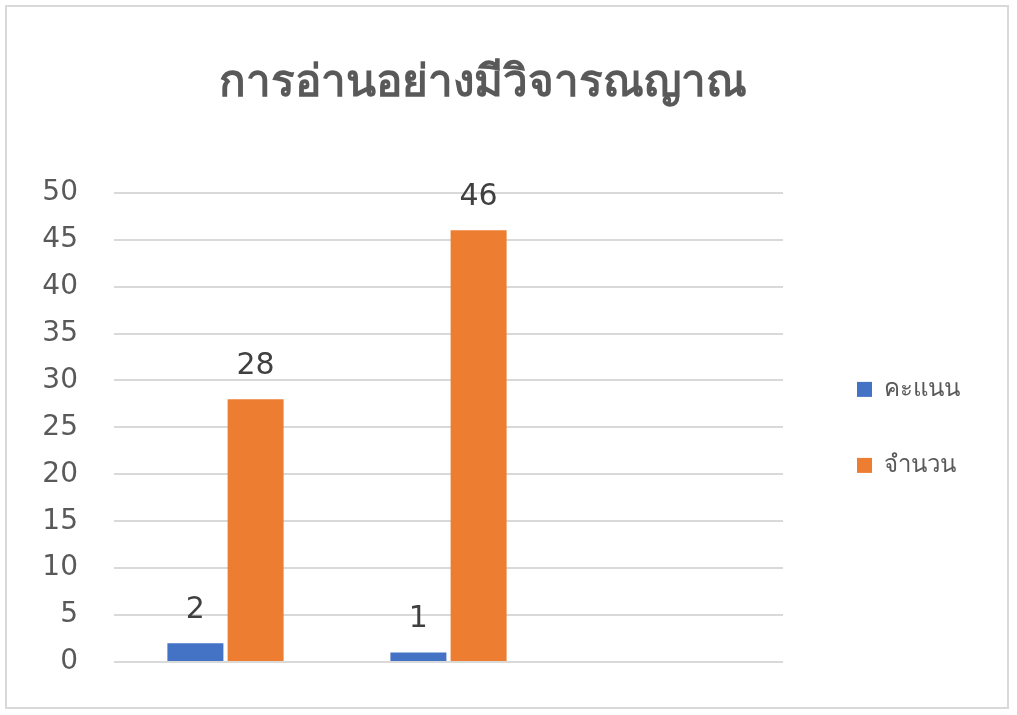 This screenshot has height=715, width=1017. Describe the element at coordinates (478, 195) in the screenshot. I see `data-label: 46` at that location.